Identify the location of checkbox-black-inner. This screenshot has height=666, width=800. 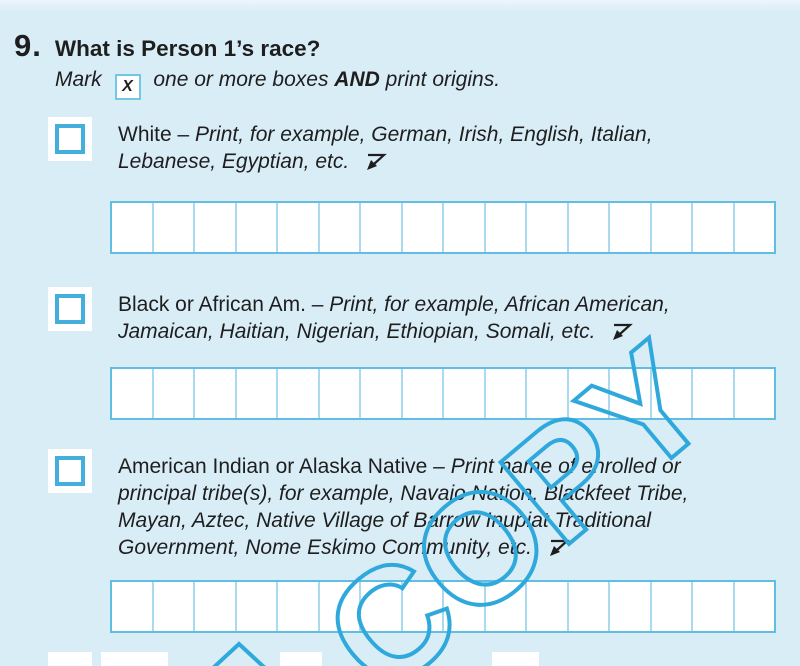
(70, 309).